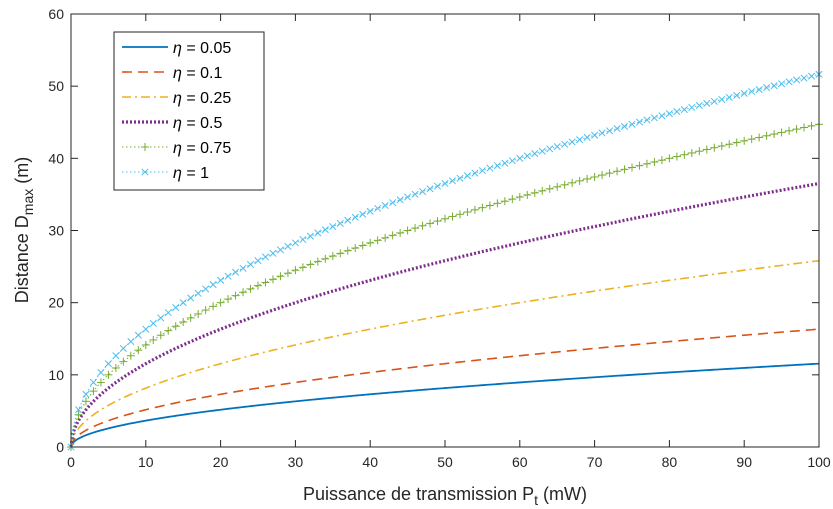 This screenshot has height=509, width=833. What do you see at coordinates (221, 462) in the screenshot?
I see `x-tick-label: 20` at bounding box center [221, 462].